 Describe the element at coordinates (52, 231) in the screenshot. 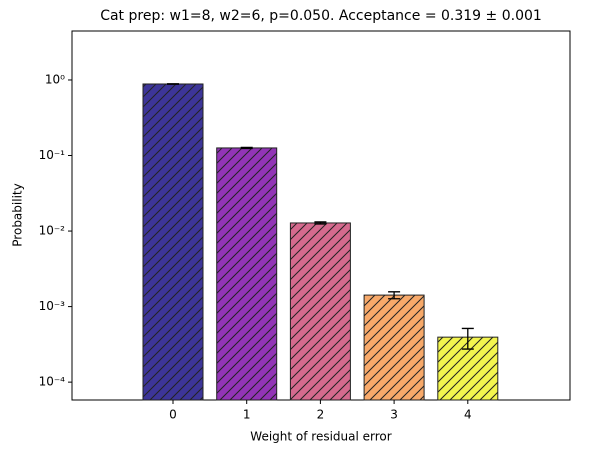

I see `y-tick-label: 10⁻²` at that location.